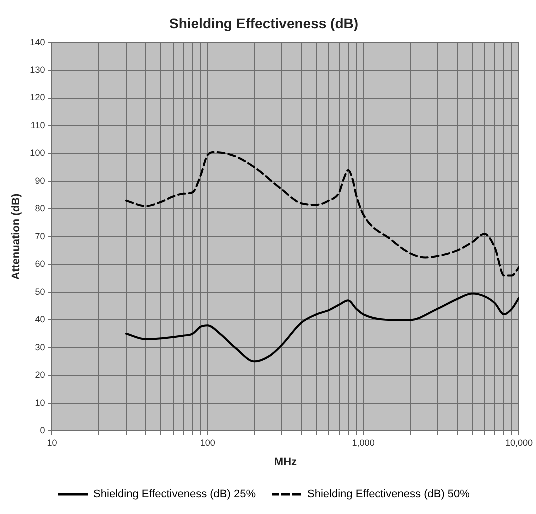  What do you see at coordinates (38, 70) in the screenshot?
I see `y-tick-label: 130` at bounding box center [38, 70].